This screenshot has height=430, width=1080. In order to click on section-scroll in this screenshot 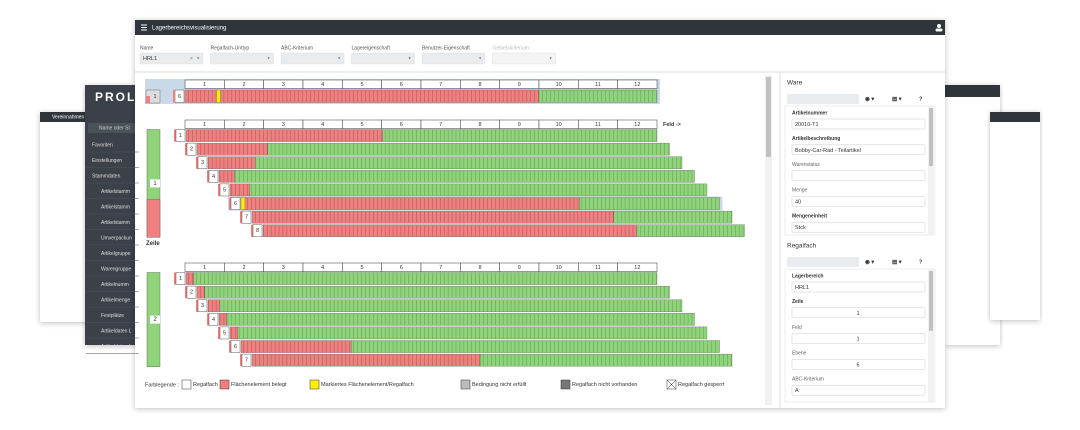, I will do `click(931, 170)`.